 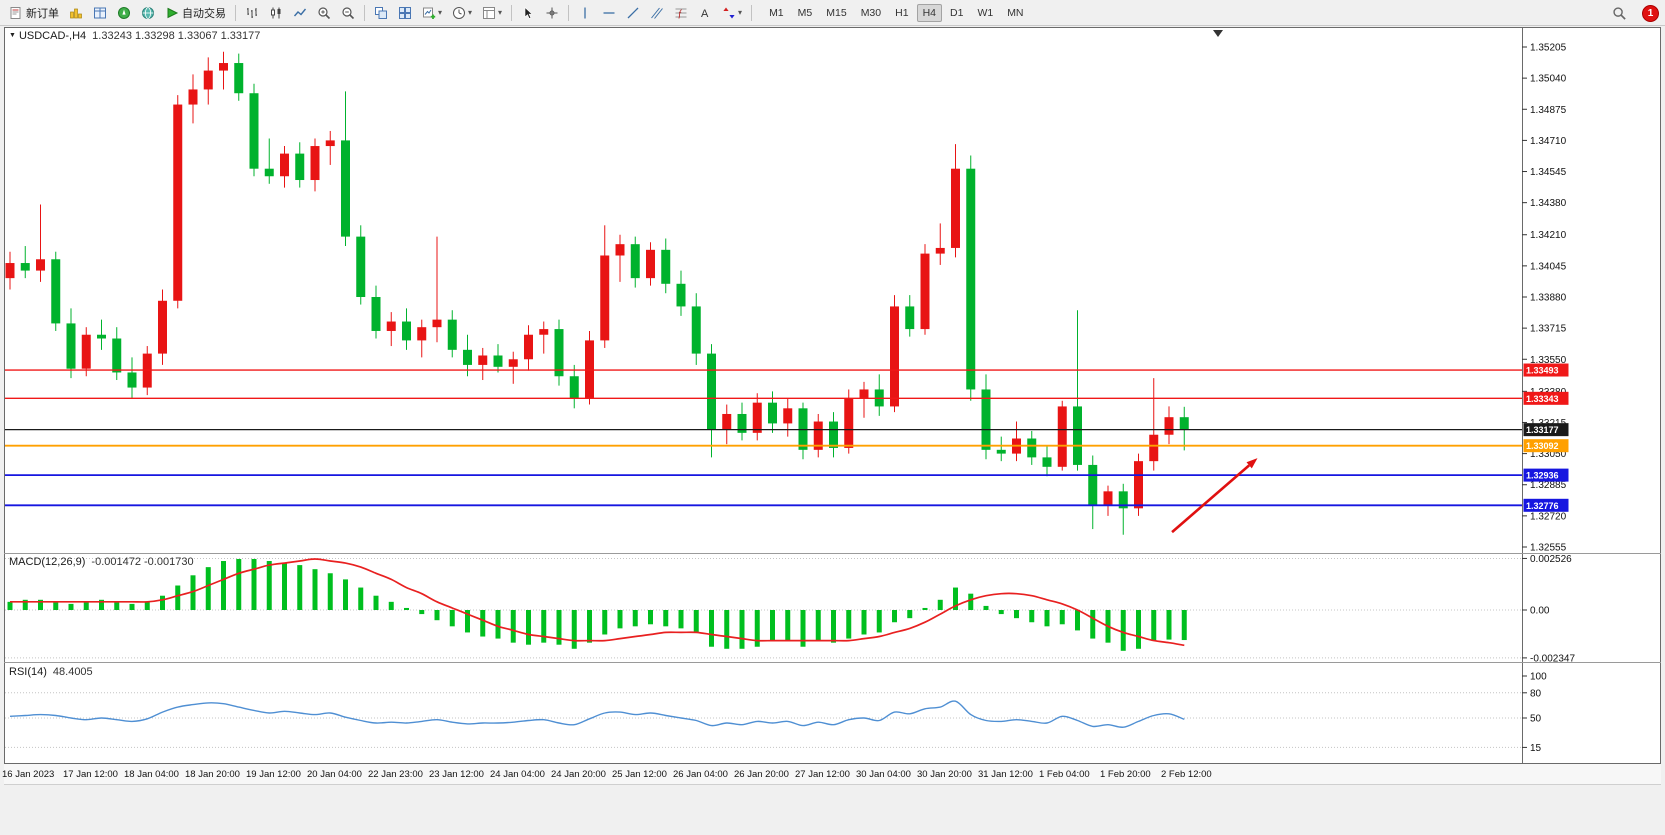 I want to click on vertical-line-tool-button, so click(x=585, y=13).